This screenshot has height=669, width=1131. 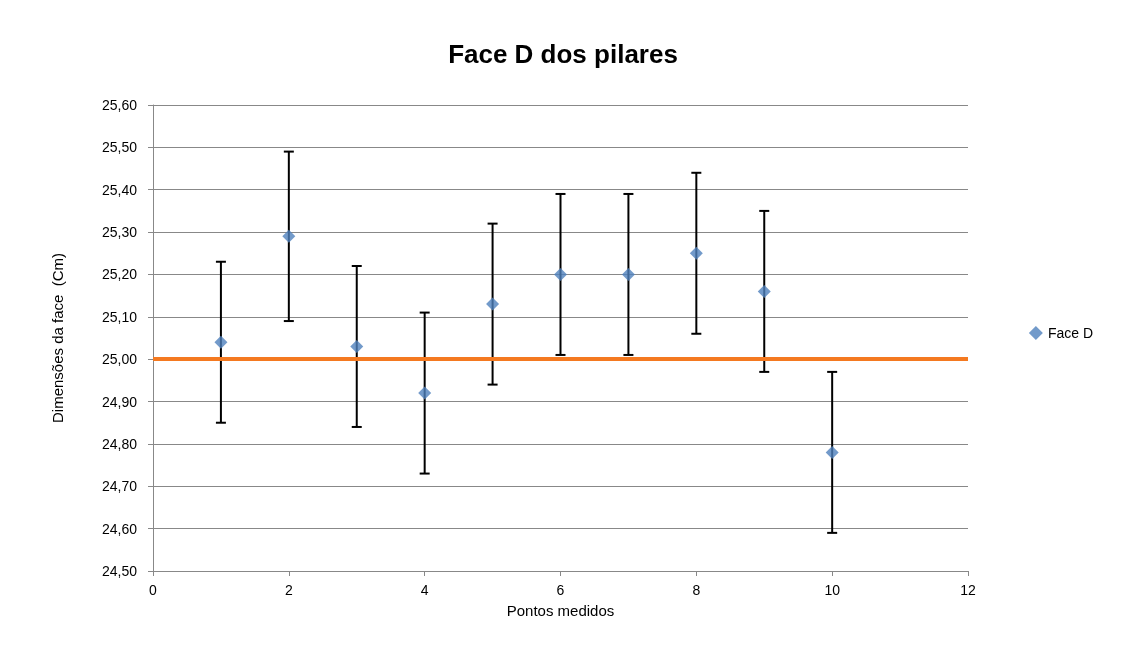 I want to click on y-tick-label: 24,90, so click(x=119, y=401).